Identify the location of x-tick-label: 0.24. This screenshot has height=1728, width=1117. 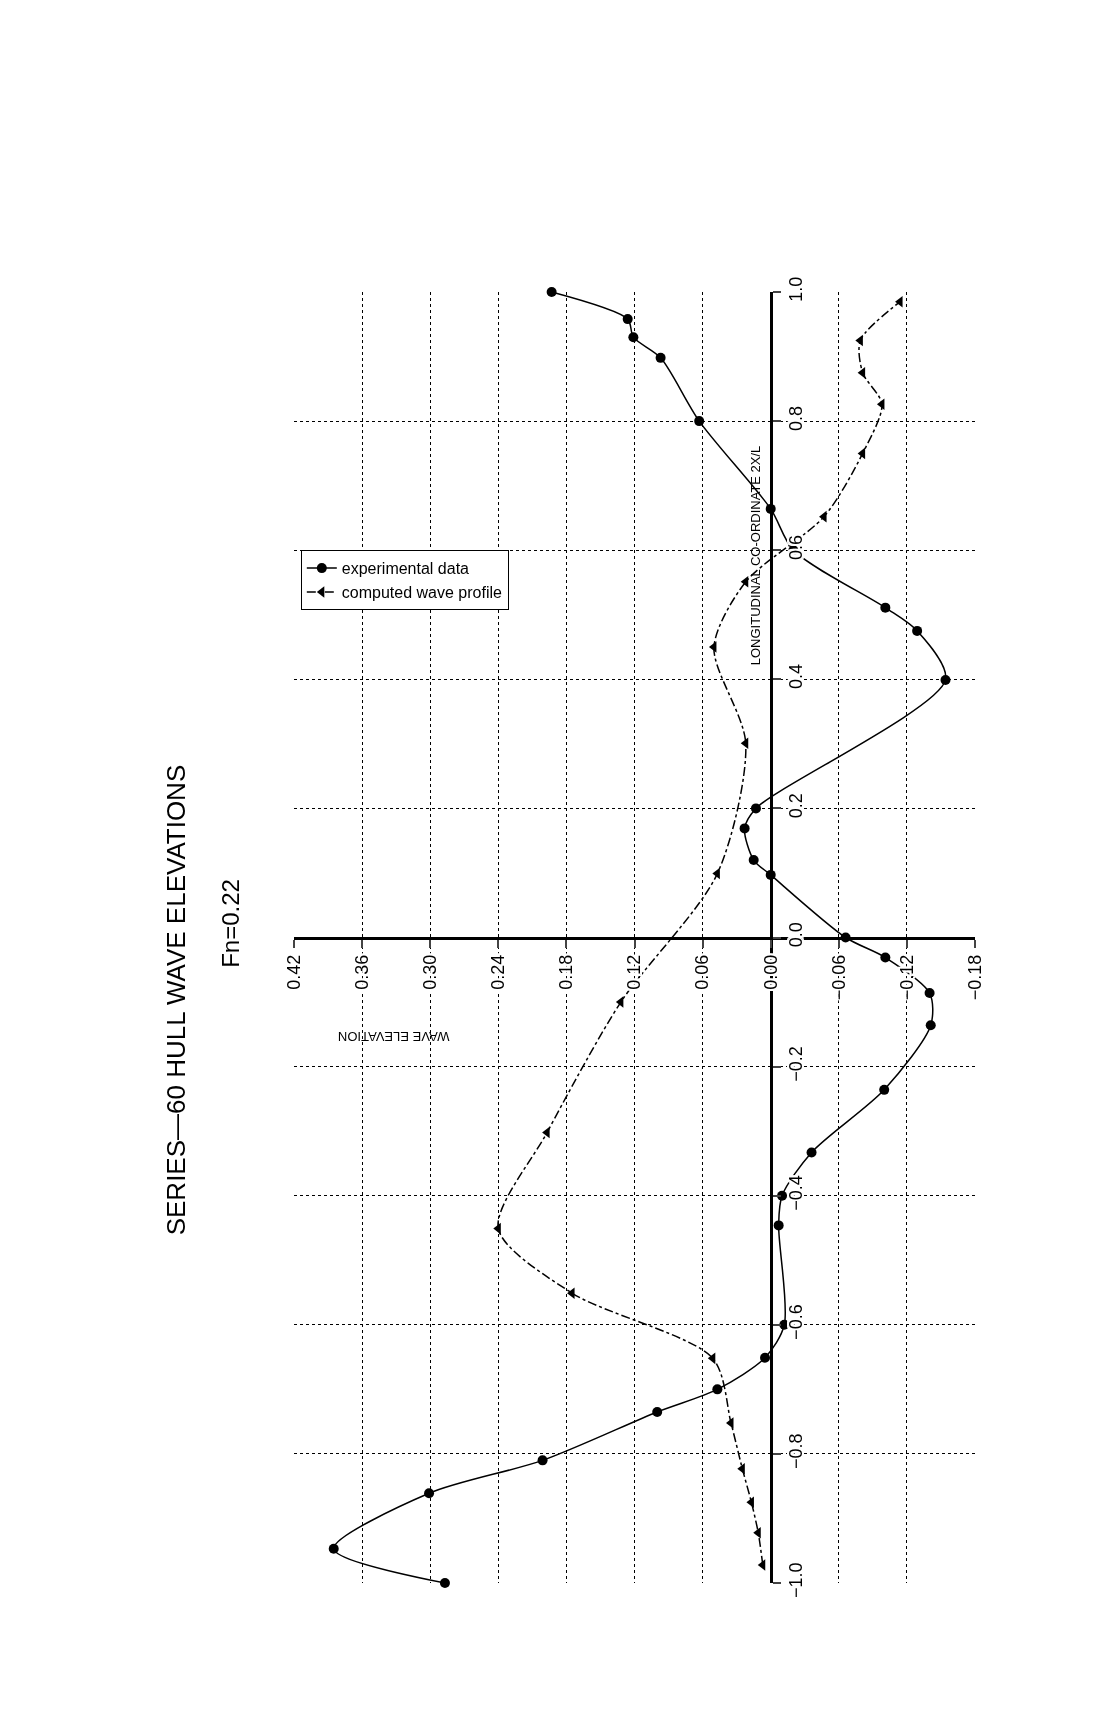
(498, 972).